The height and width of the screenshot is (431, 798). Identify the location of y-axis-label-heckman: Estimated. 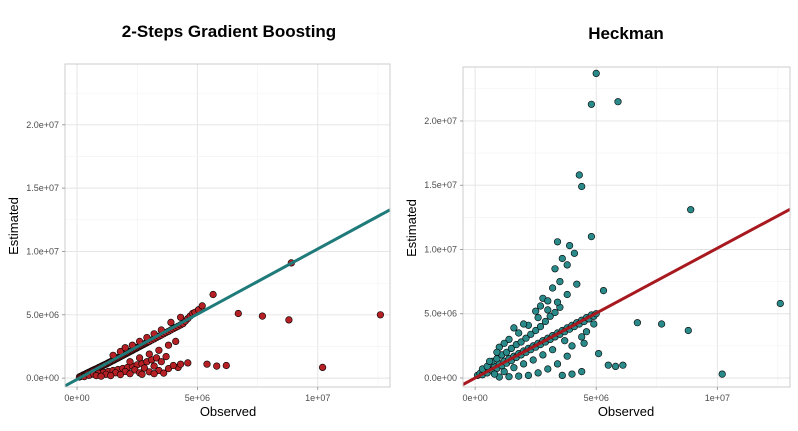
(411, 228).